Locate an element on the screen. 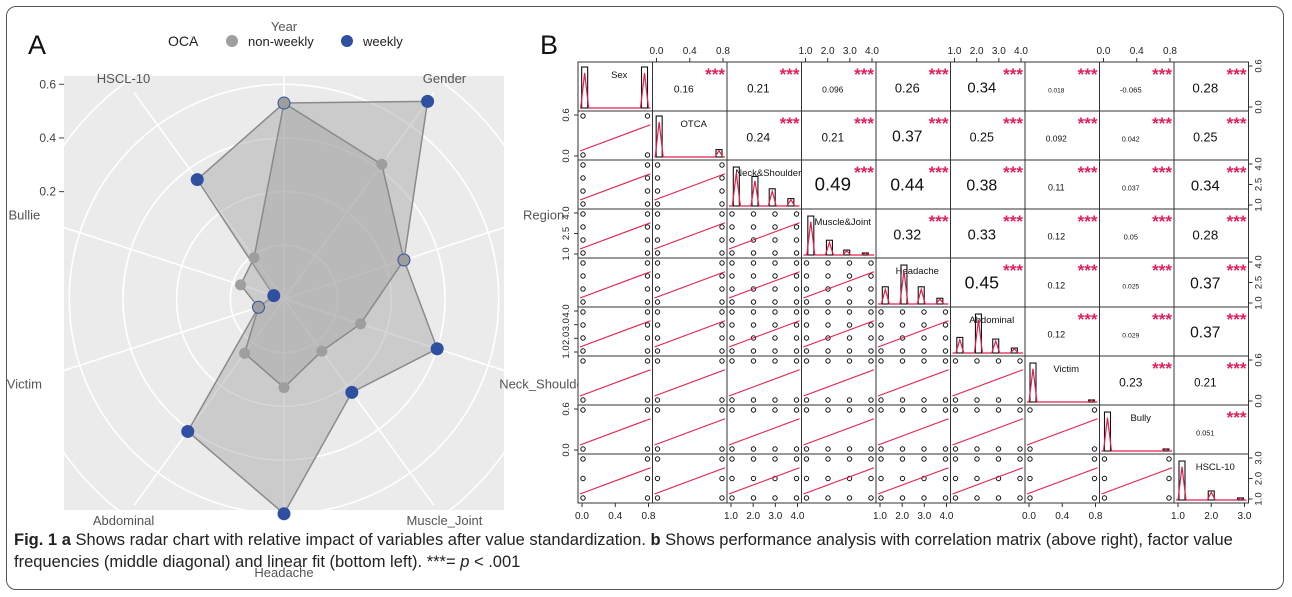 This screenshot has height=597, width=1292. diagonal-density-curve is located at coordinates (913, 287).